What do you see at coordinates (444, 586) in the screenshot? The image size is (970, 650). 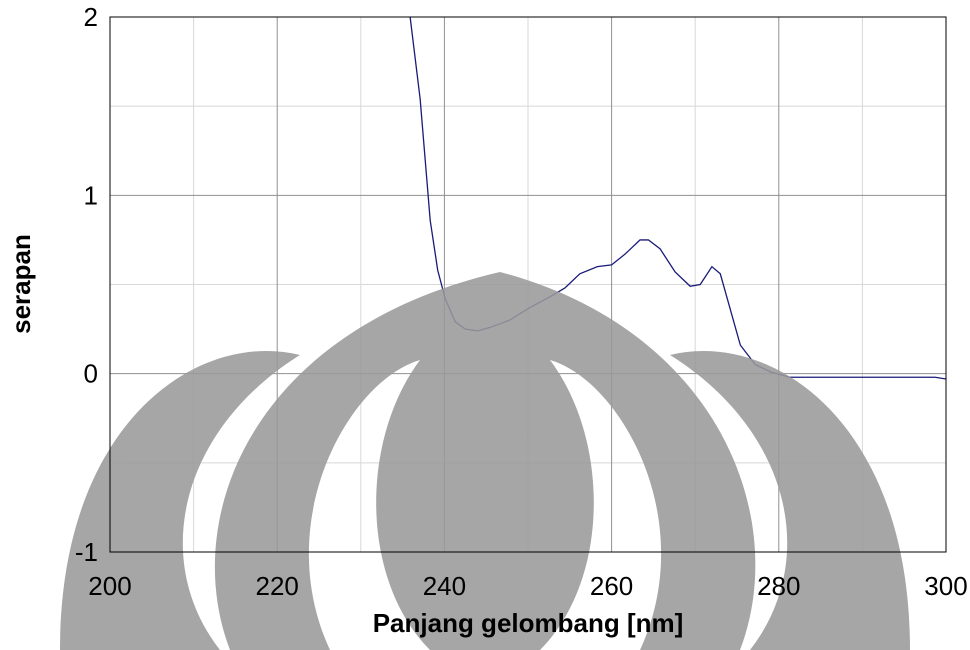 I see `x-tick-label: 240` at bounding box center [444, 586].